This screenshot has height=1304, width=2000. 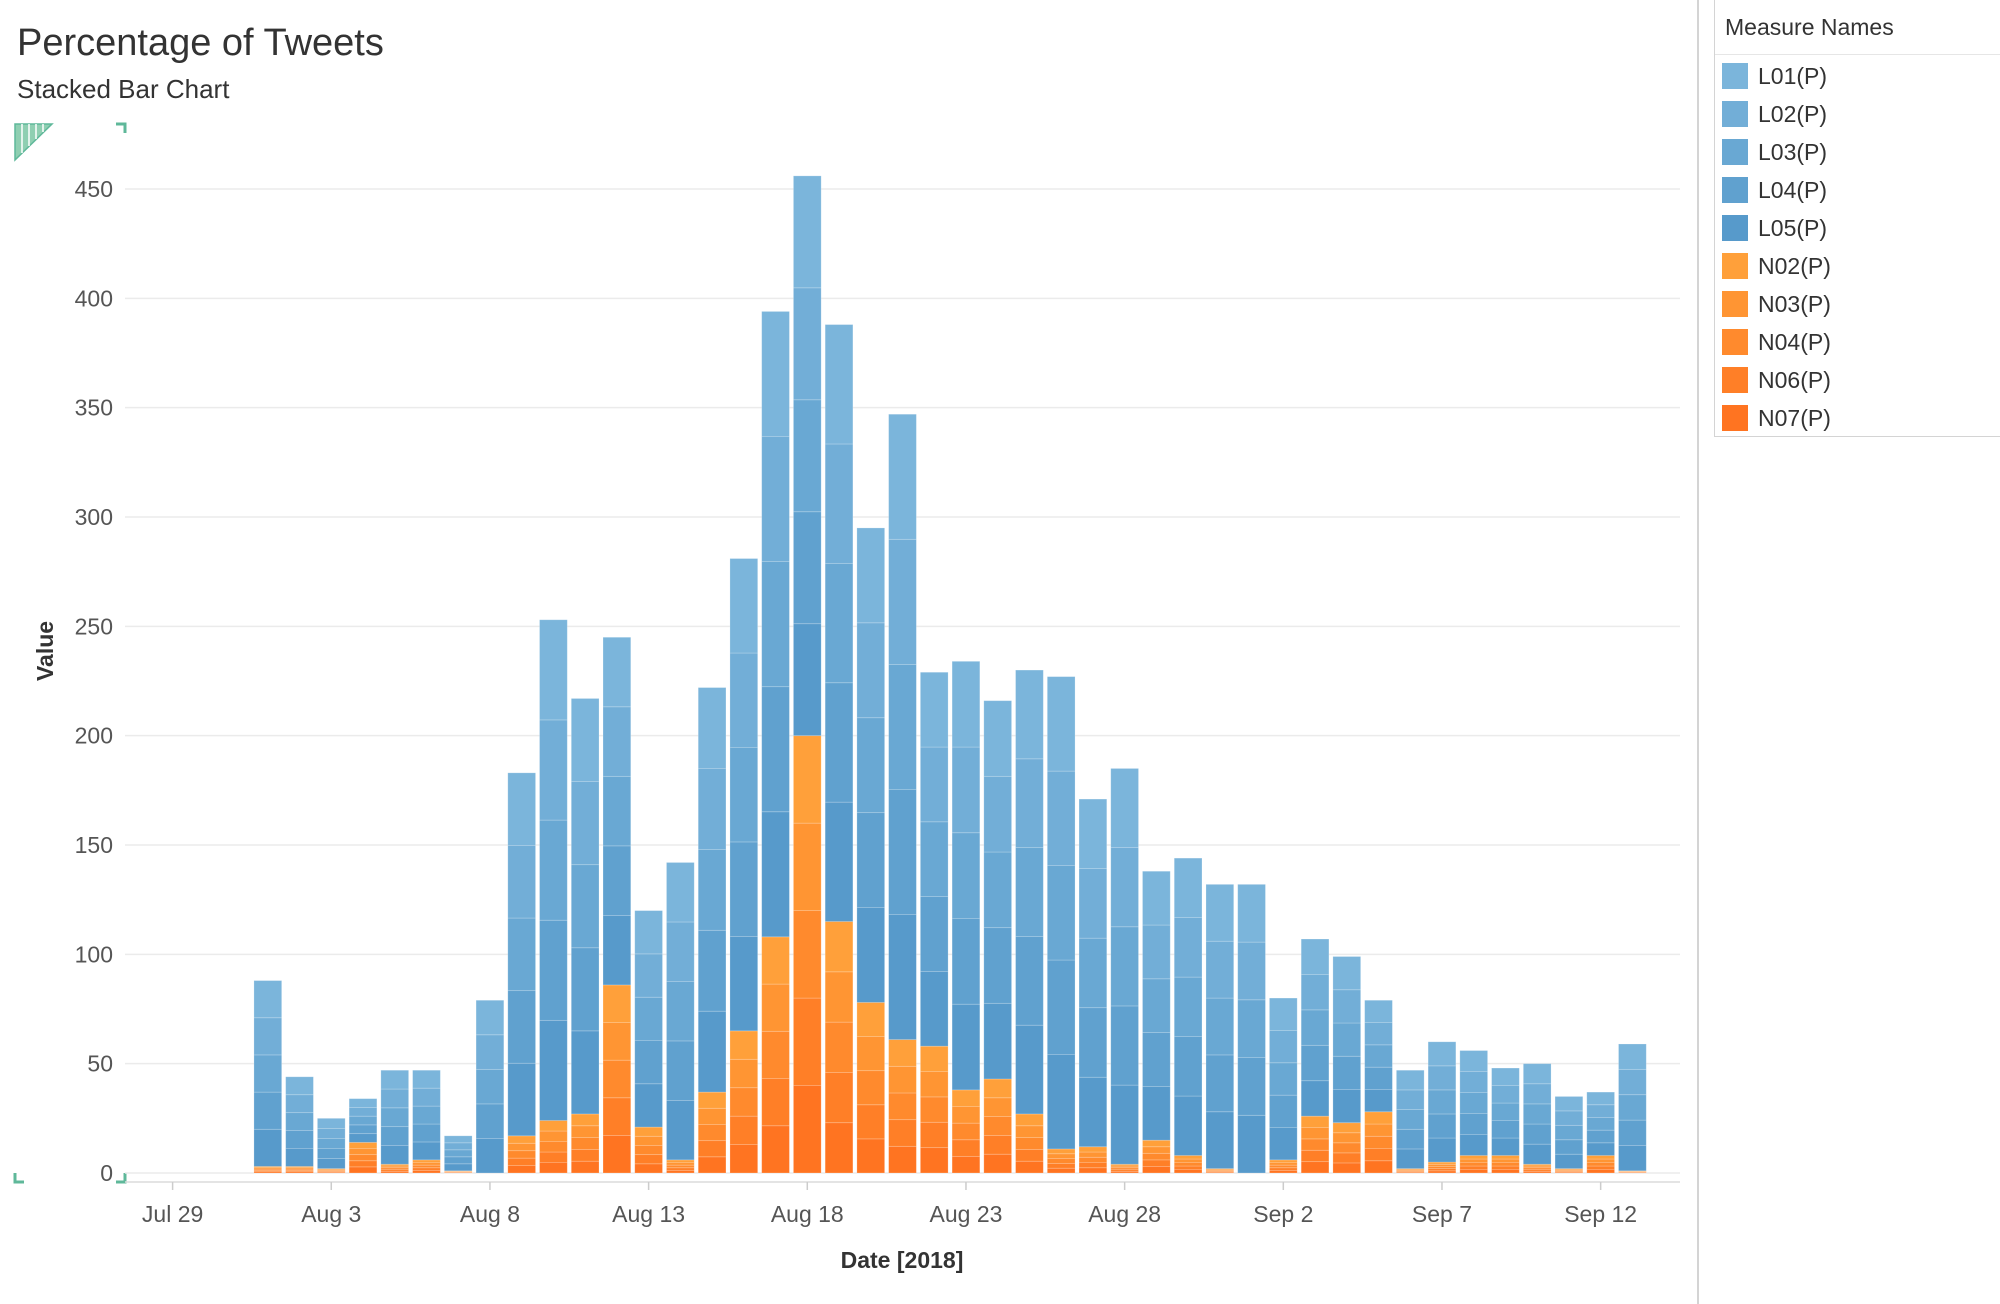 I want to click on x-tick-label: Aug 8, so click(x=490, y=1214).